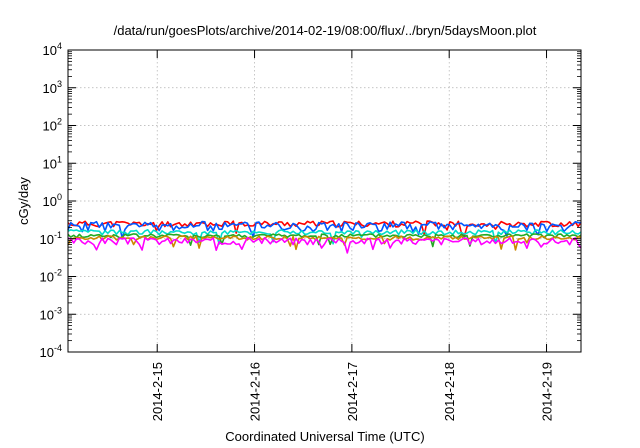 This screenshot has width=640, height=448. What do you see at coordinates (255, 391) in the screenshot?
I see `x-tick-label: 2014-2-16` at bounding box center [255, 391].